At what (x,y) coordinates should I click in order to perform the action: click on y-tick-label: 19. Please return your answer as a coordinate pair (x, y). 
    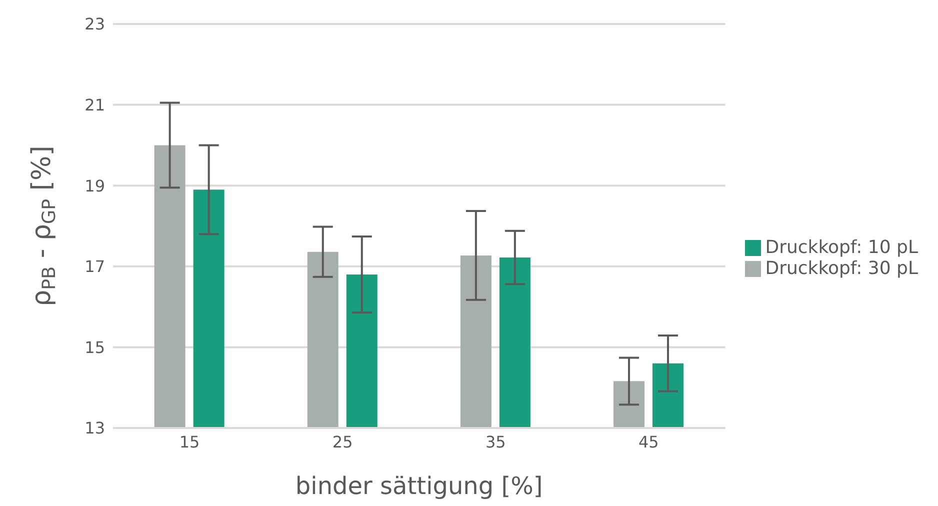
    Looking at the image, I should click on (94, 186).